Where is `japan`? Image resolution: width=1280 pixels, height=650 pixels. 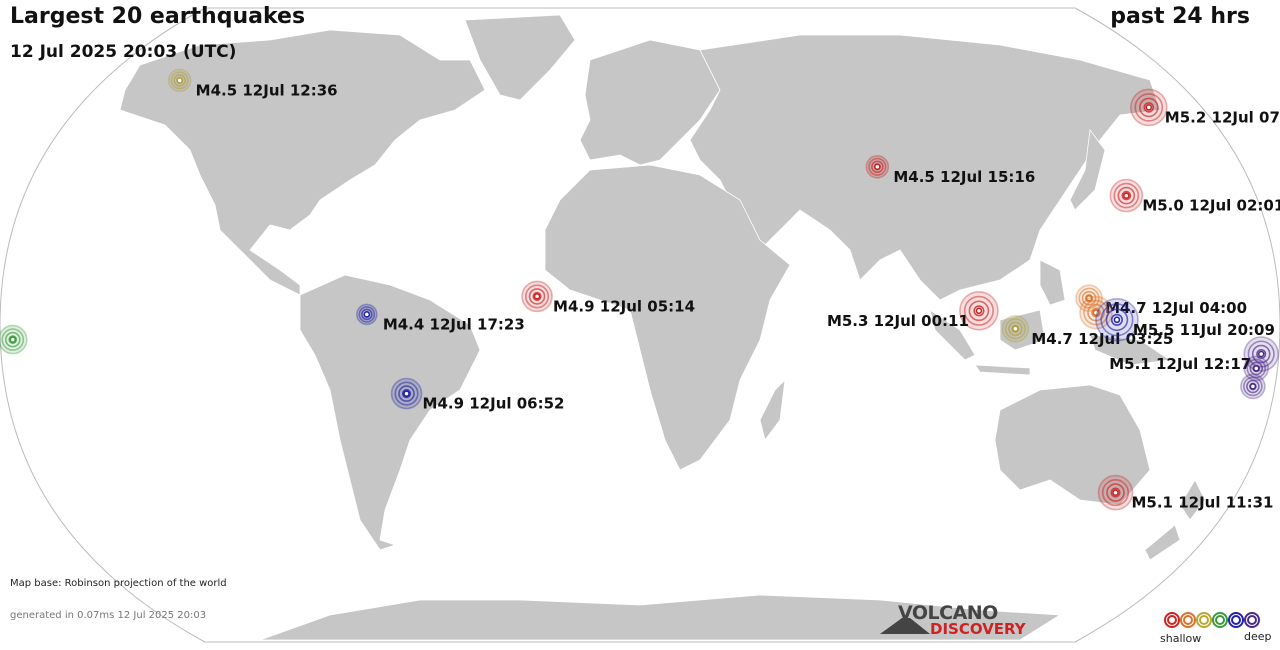
japan is located at coordinates (1087, 169).